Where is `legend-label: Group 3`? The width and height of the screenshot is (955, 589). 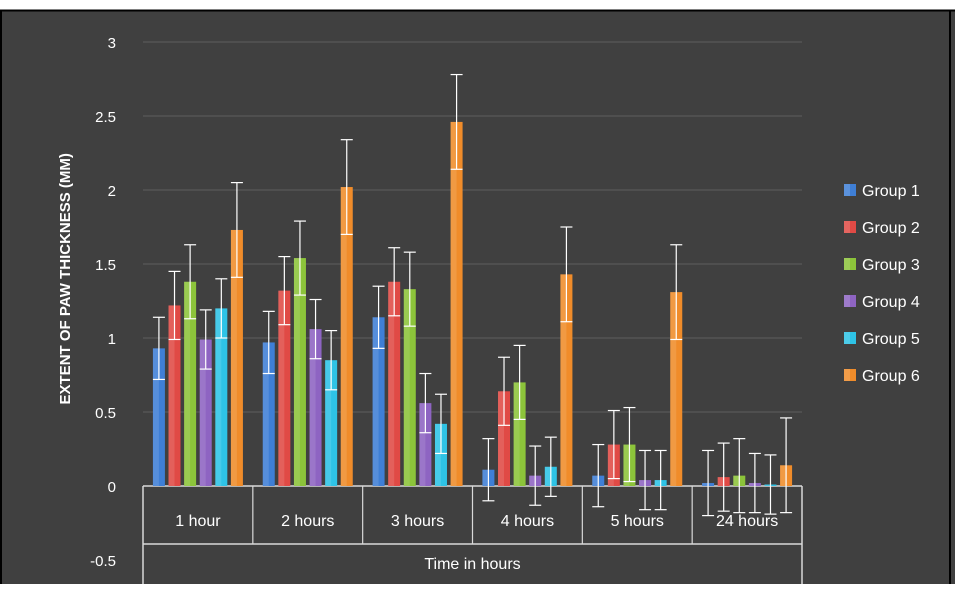
legend-label: Group 3 is located at coordinates (891, 265).